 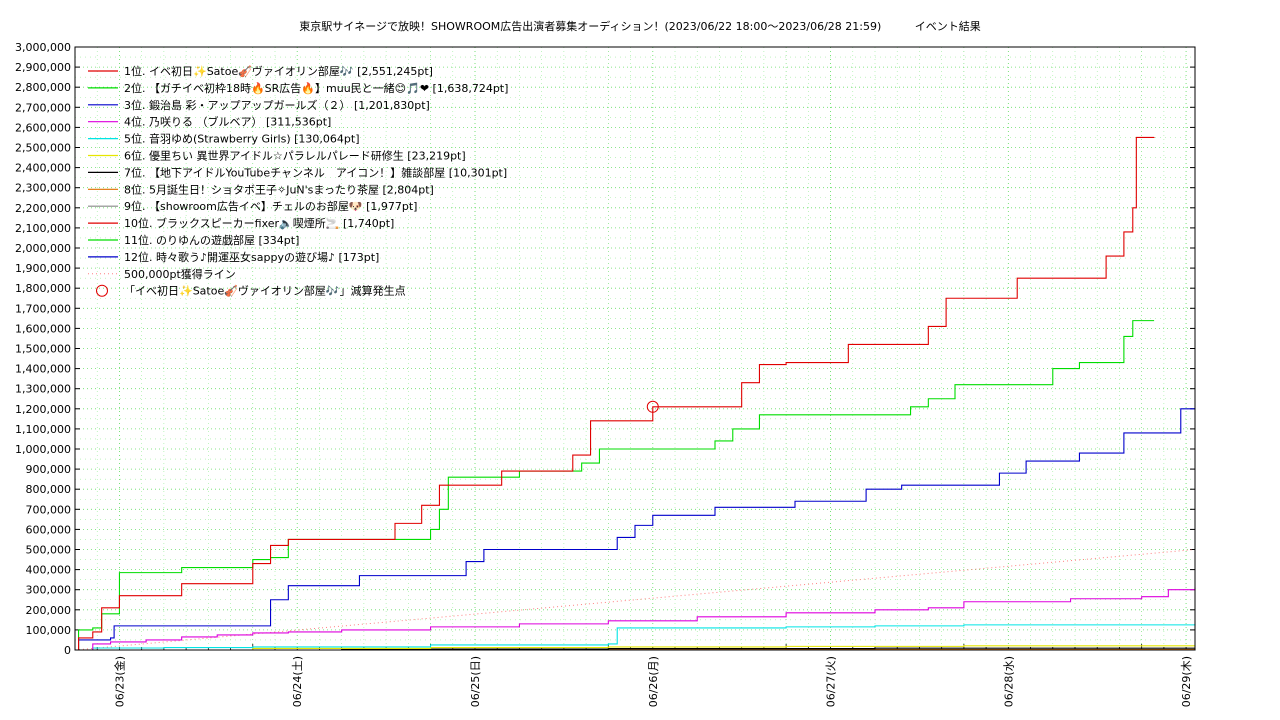 I want to click on y-tick-label: 1,900,000, so click(x=43, y=268).